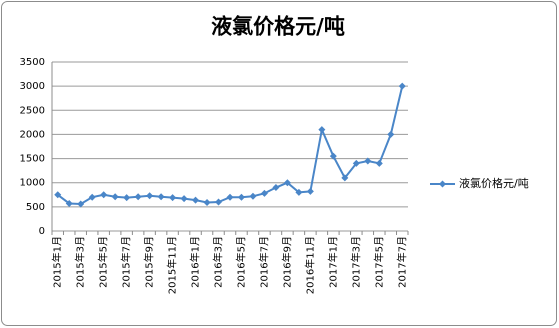 The height and width of the screenshot is (328, 559). I want to click on y-tick-label: 3000, so click(32, 86).